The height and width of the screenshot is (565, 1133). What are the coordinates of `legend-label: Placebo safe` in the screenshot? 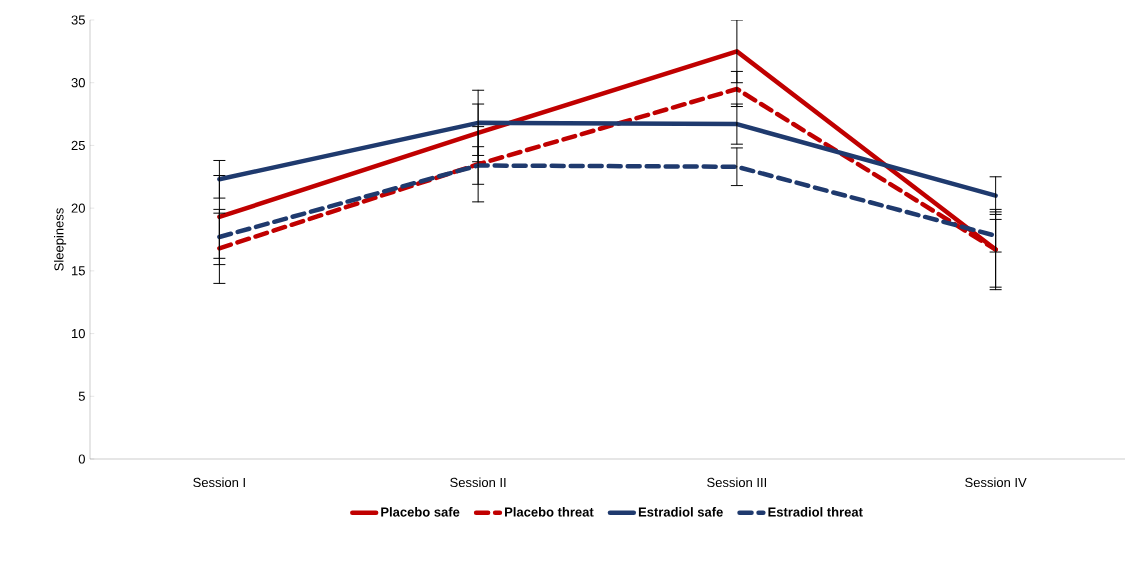 It's located at (420, 512).